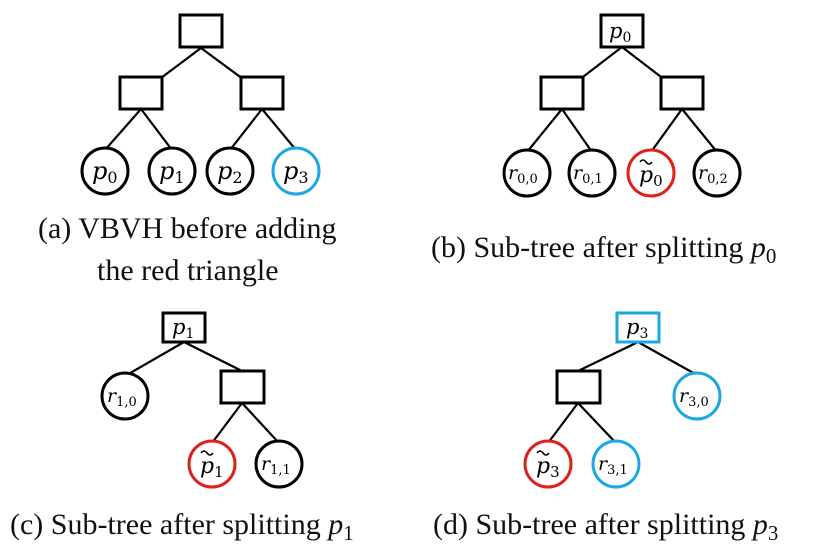 This screenshot has width=833, height=555. Describe the element at coordinates (713, 174) in the screenshot. I see `leaf-label: r0,2` at that location.